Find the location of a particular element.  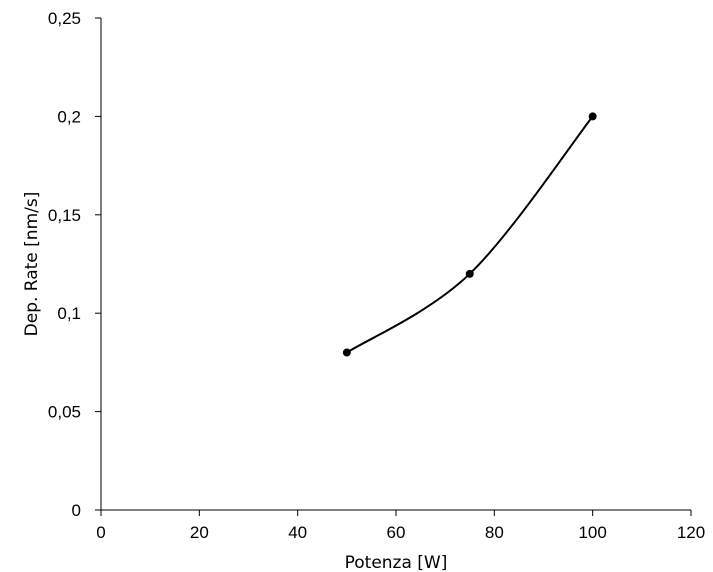

x-tick-label: 100 is located at coordinates (592, 532).